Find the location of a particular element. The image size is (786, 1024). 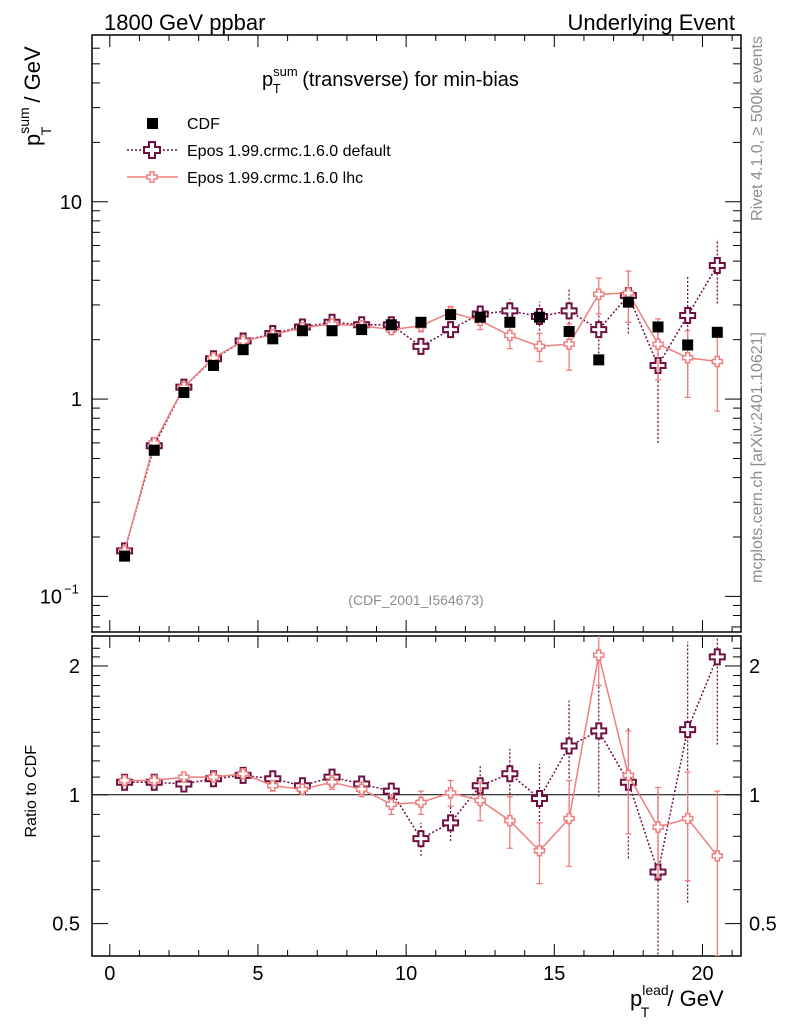

plot-title: psum T (transverse) for min-bias is located at coordinates (390, 80).